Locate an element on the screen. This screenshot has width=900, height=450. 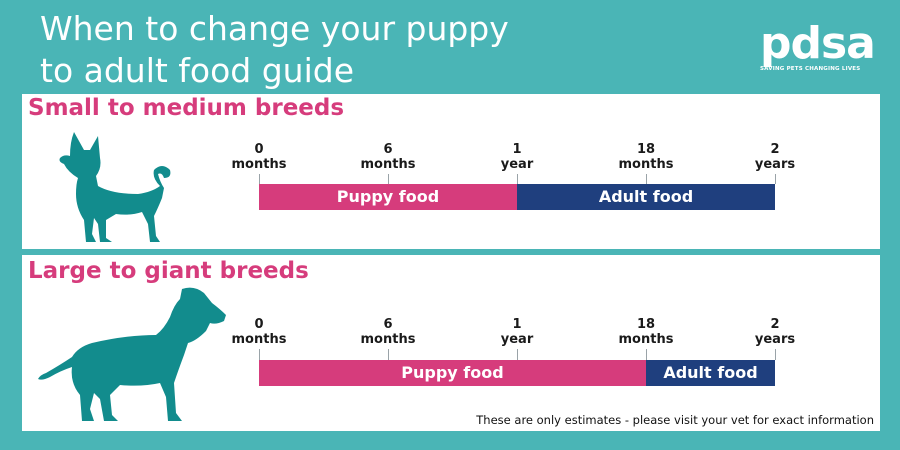
large-breeds-title: Large to giant breeds is located at coordinates (168, 271).